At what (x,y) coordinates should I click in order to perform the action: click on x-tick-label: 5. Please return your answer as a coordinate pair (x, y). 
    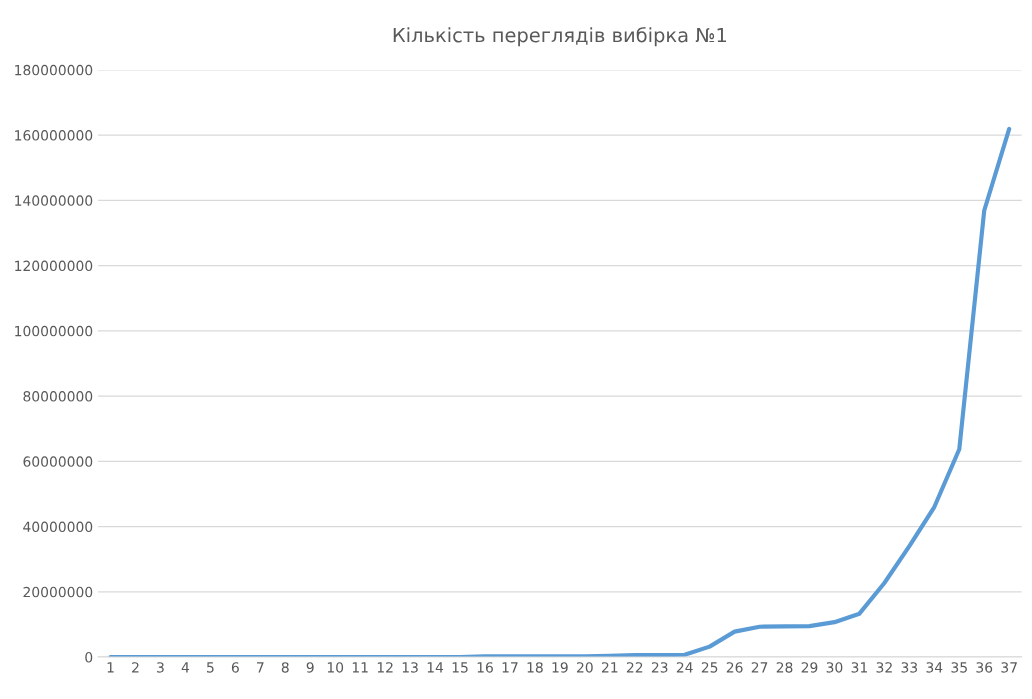
    Looking at the image, I should click on (210, 667).